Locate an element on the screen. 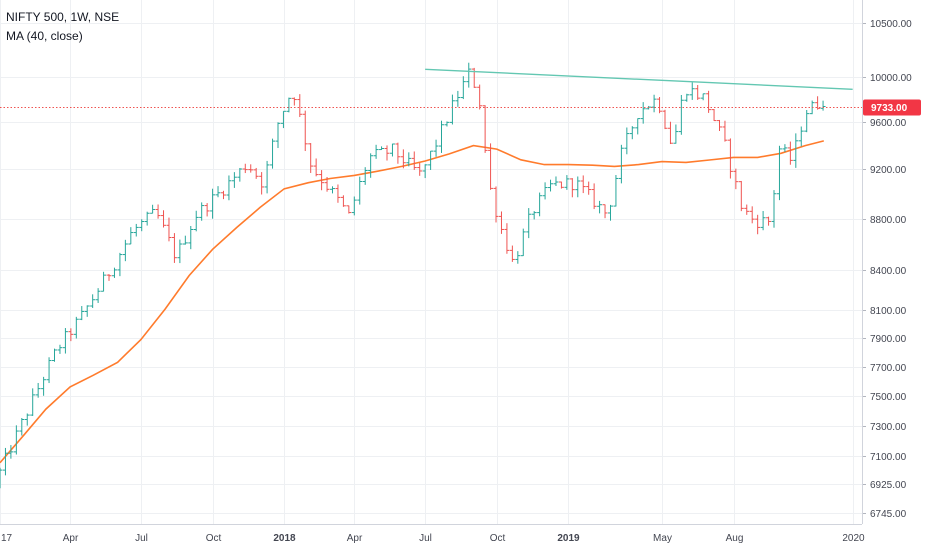  y-tick-label: 9600.00 is located at coordinates (888, 123).